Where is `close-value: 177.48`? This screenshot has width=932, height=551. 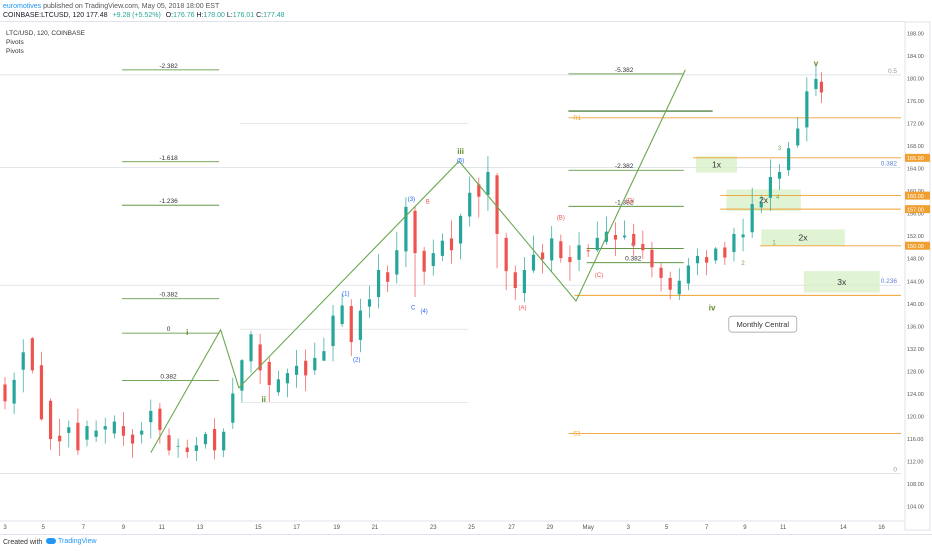 close-value: 177.48 is located at coordinates (274, 15).